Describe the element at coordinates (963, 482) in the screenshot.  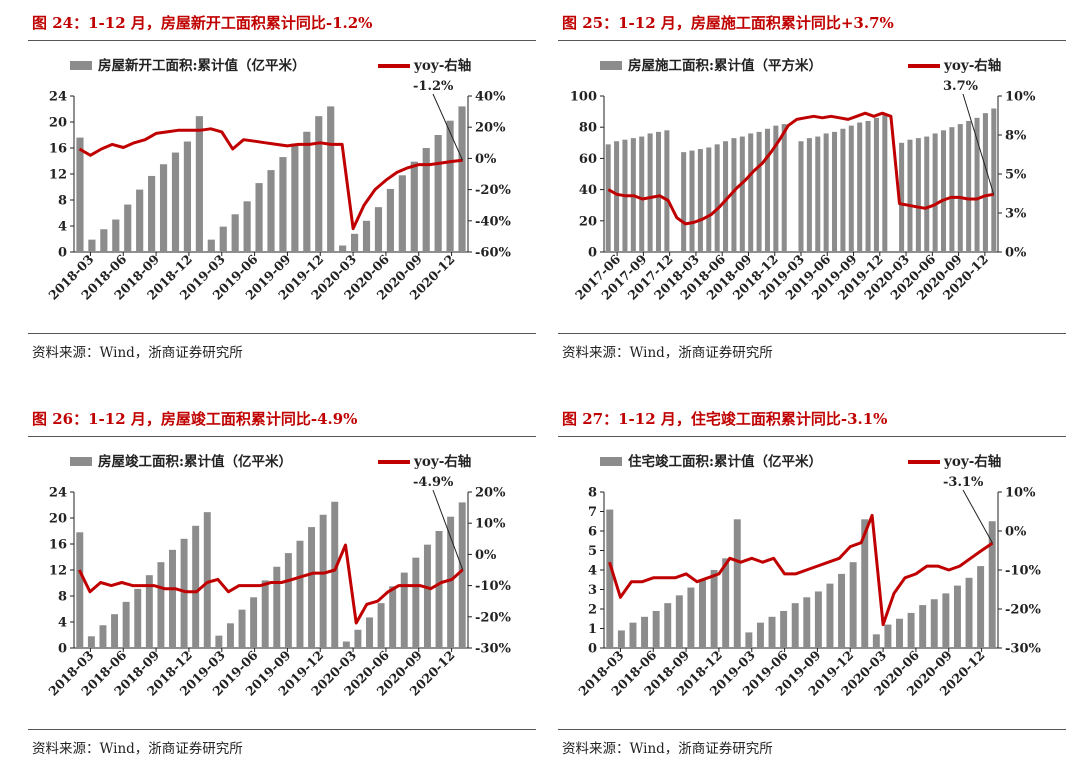
I see `annotation-label: -3.1%` at that location.